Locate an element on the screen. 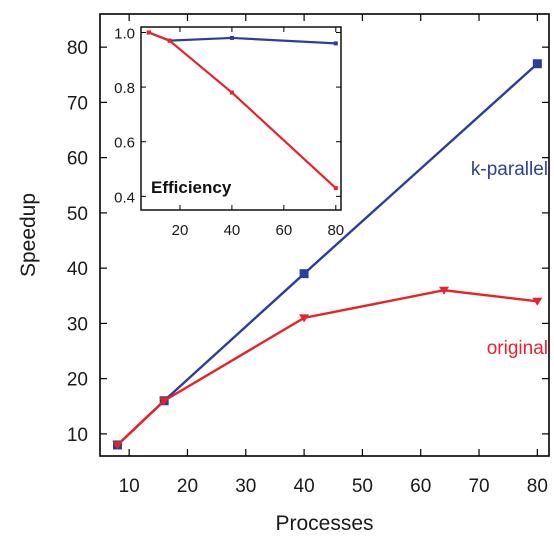  x-tick-label: 30 is located at coordinates (245, 486).